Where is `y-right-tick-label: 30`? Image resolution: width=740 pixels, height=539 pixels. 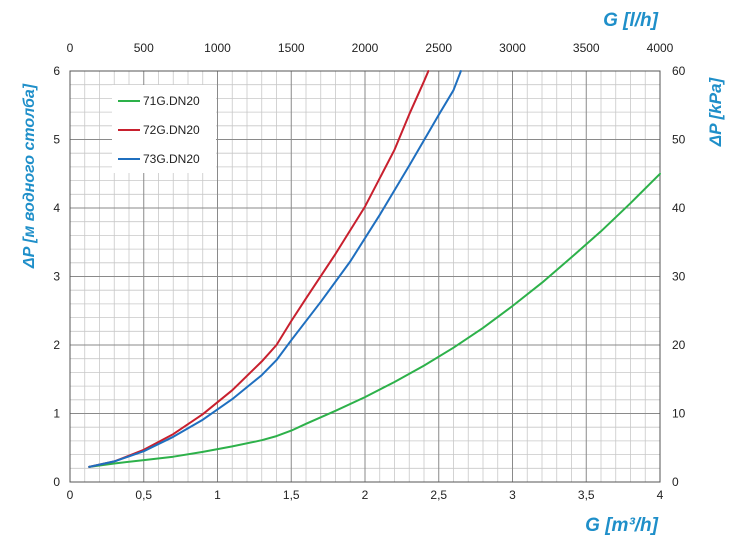
y-right-tick-label: 30 is located at coordinates (679, 277).